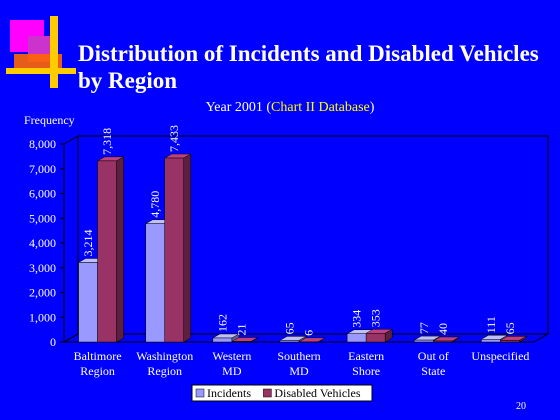 This screenshot has width=560, height=420. Describe the element at coordinates (357, 319) in the screenshot. I see `data-label: 334` at that location.